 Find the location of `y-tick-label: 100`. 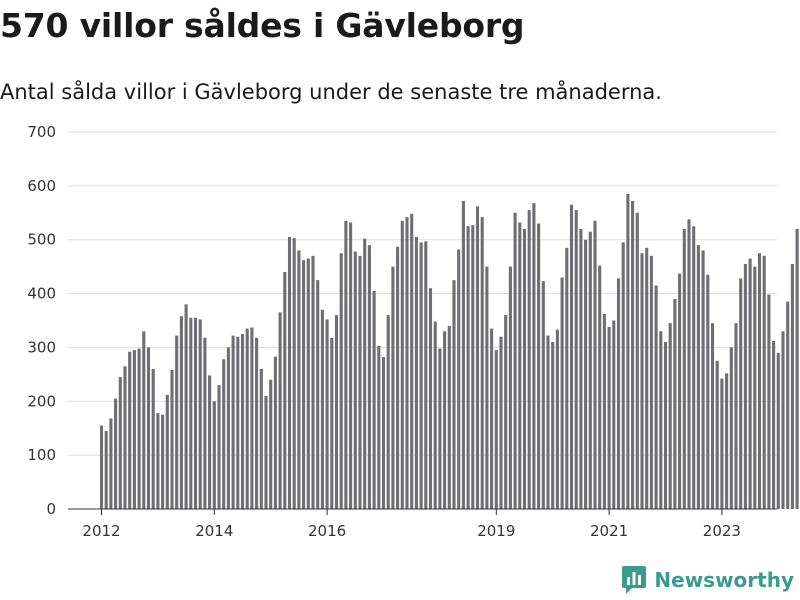

y-tick-label: 100 is located at coordinates (41, 455).